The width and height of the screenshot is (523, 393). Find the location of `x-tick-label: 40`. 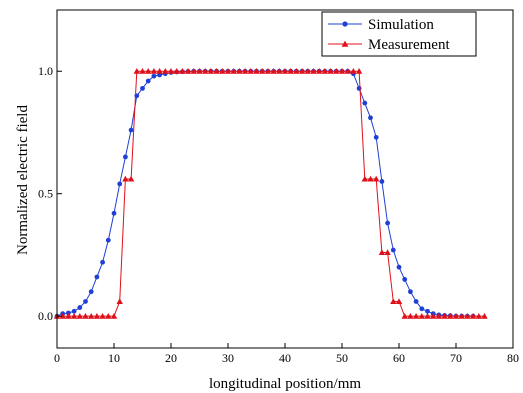

x-tick-label: 40 is located at coordinates (285, 358).